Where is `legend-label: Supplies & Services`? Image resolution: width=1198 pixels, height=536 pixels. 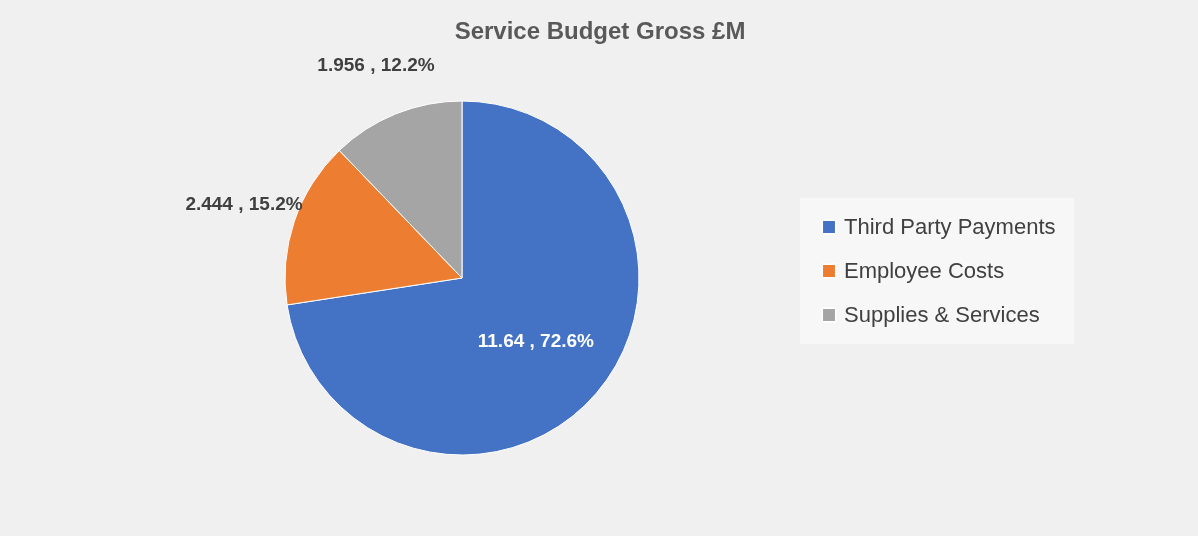 legend-label: Supplies & Services is located at coordinates (942, 314).